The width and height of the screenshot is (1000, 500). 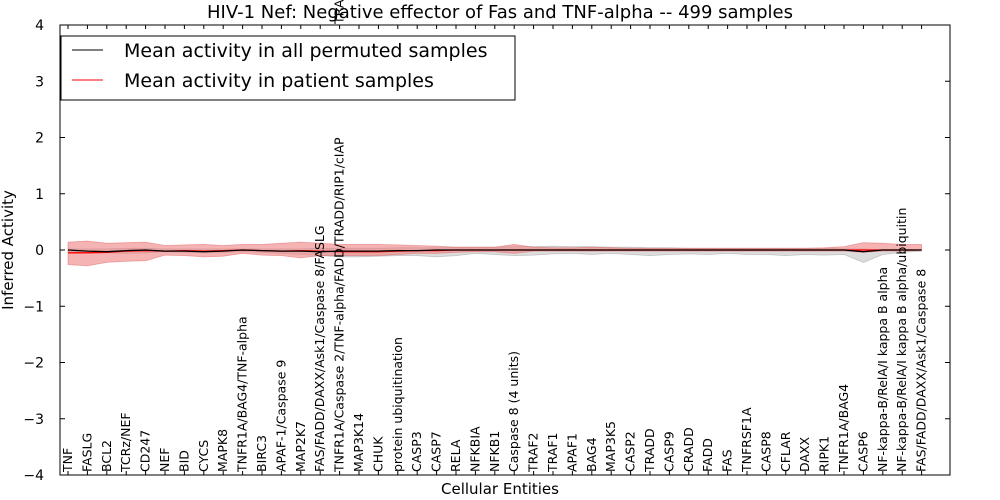 What do you see at coordinates (804, 454) in the screenshot?
I see `category-label: DAXX` at bounding box center [804, 454].